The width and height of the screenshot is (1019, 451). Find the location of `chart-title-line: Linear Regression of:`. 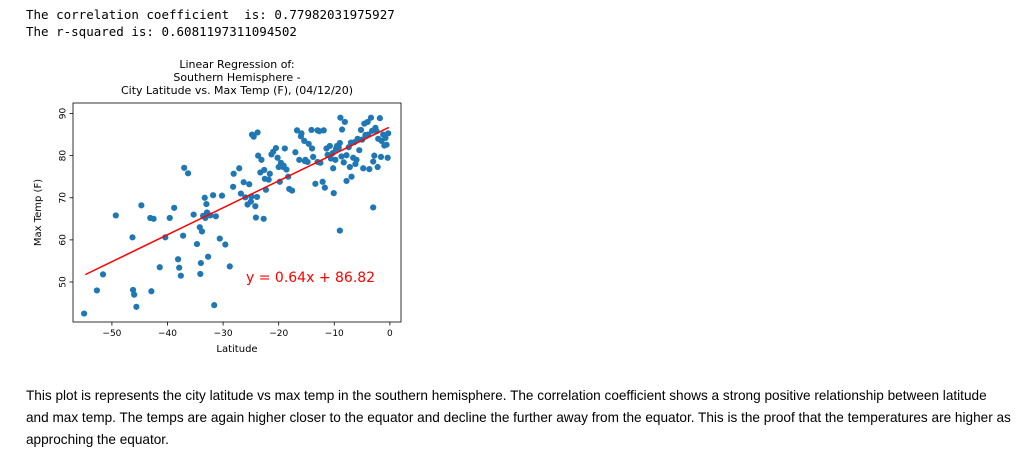

chart-title-line: Linear Regression of: is located at coordinates (236, 64).